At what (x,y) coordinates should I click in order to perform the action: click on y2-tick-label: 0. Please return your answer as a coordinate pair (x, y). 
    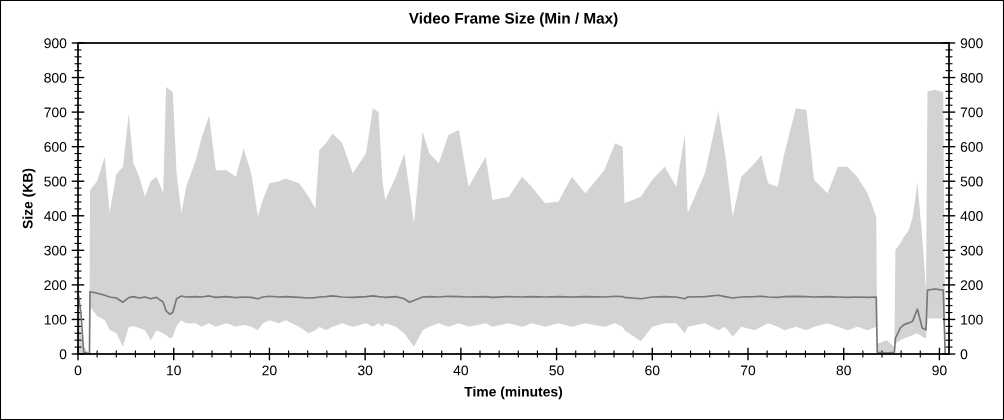
    Looking at the image, I should click on (964, 354).